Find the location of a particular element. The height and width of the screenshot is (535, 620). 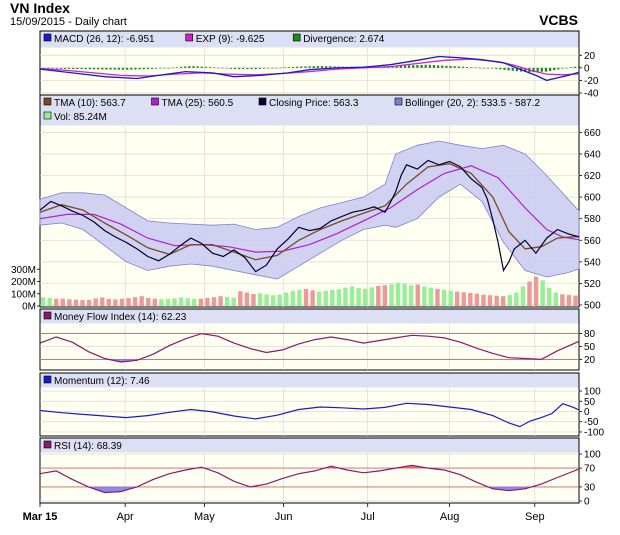

momentum-tick-label: 50 is located at coordinates (590, 402).